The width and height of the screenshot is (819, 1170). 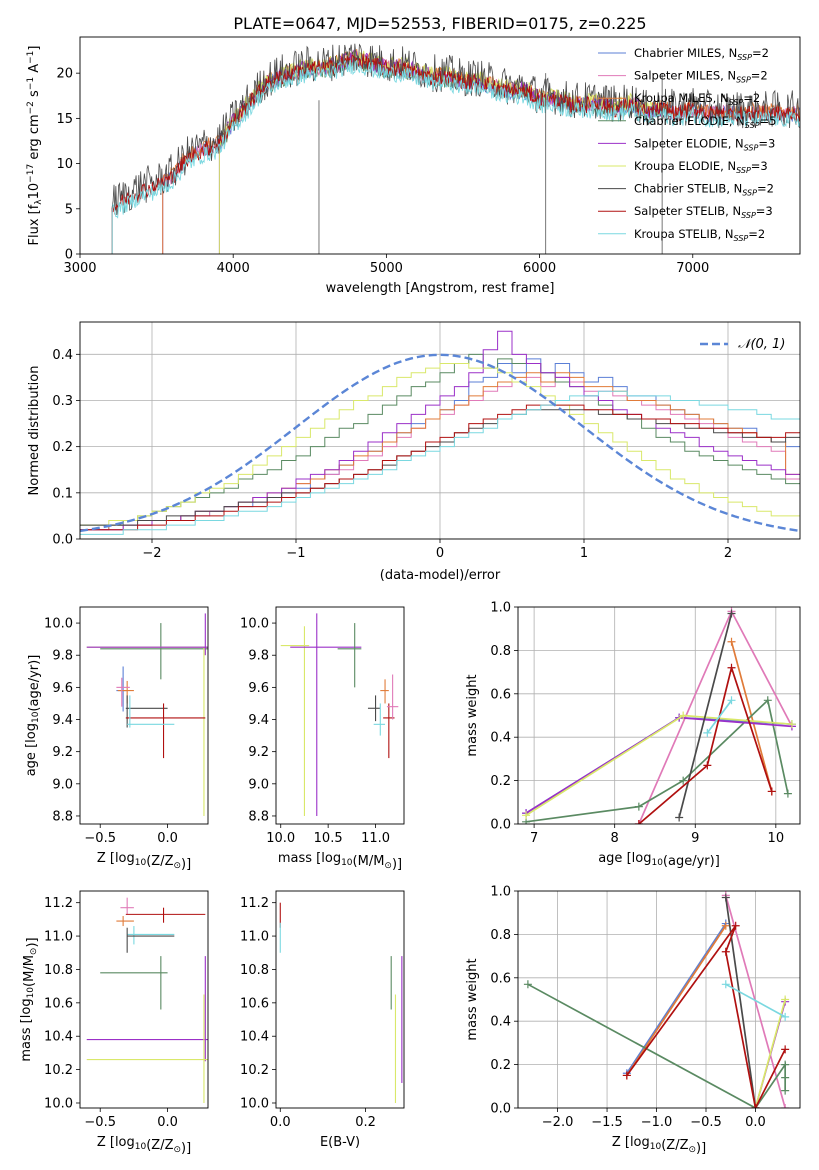 I want to click on x-tick-label: 1, so click(x=584, y=553).